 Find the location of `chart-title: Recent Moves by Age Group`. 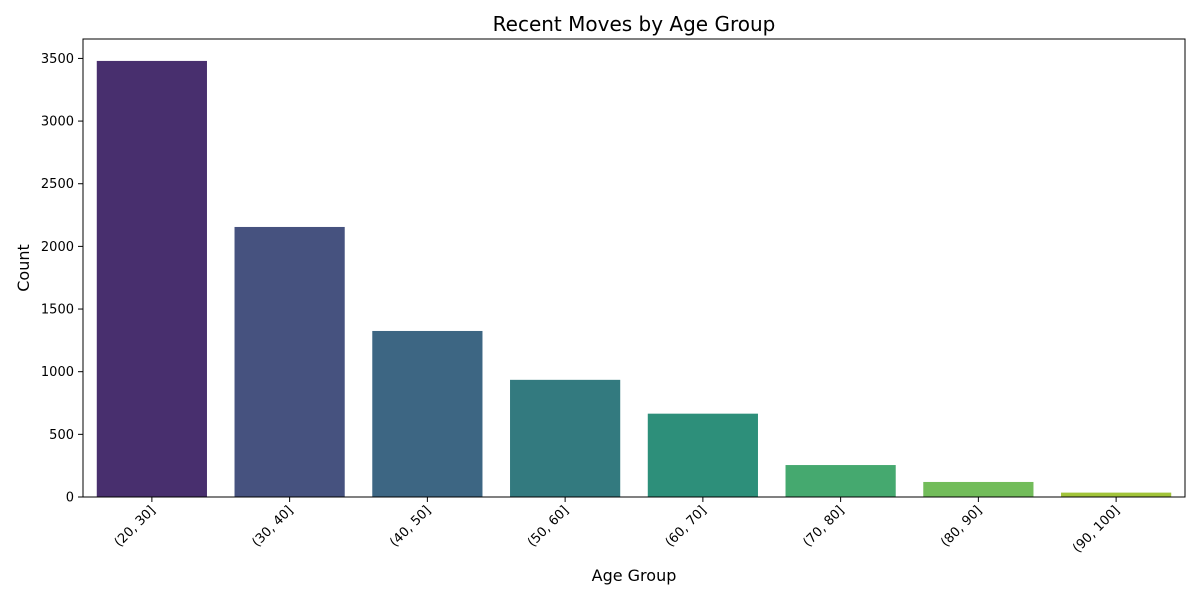

chart-title: Recent Moves by Age Group is located at coordinates (634, 24).